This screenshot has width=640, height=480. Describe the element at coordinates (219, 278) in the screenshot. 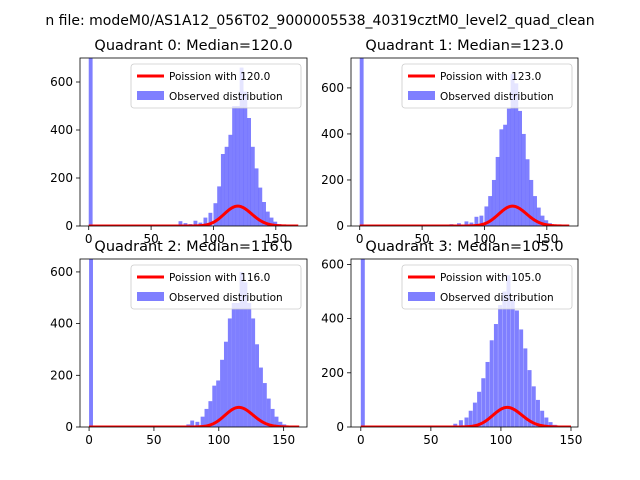

I see `legend-label-fit: Poission with 116.0` at that location.